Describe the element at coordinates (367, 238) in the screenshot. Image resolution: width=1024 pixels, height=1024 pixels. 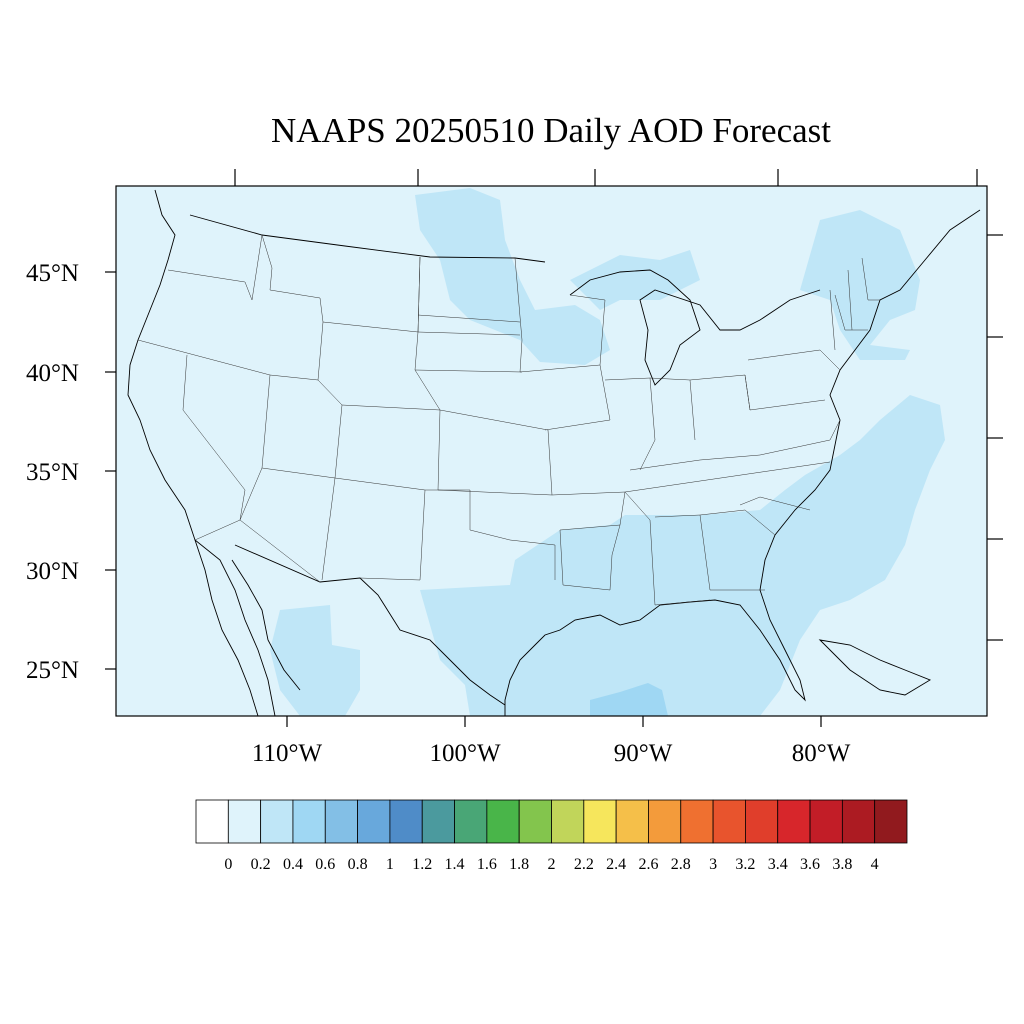
I see `canada-us-border` at that location.